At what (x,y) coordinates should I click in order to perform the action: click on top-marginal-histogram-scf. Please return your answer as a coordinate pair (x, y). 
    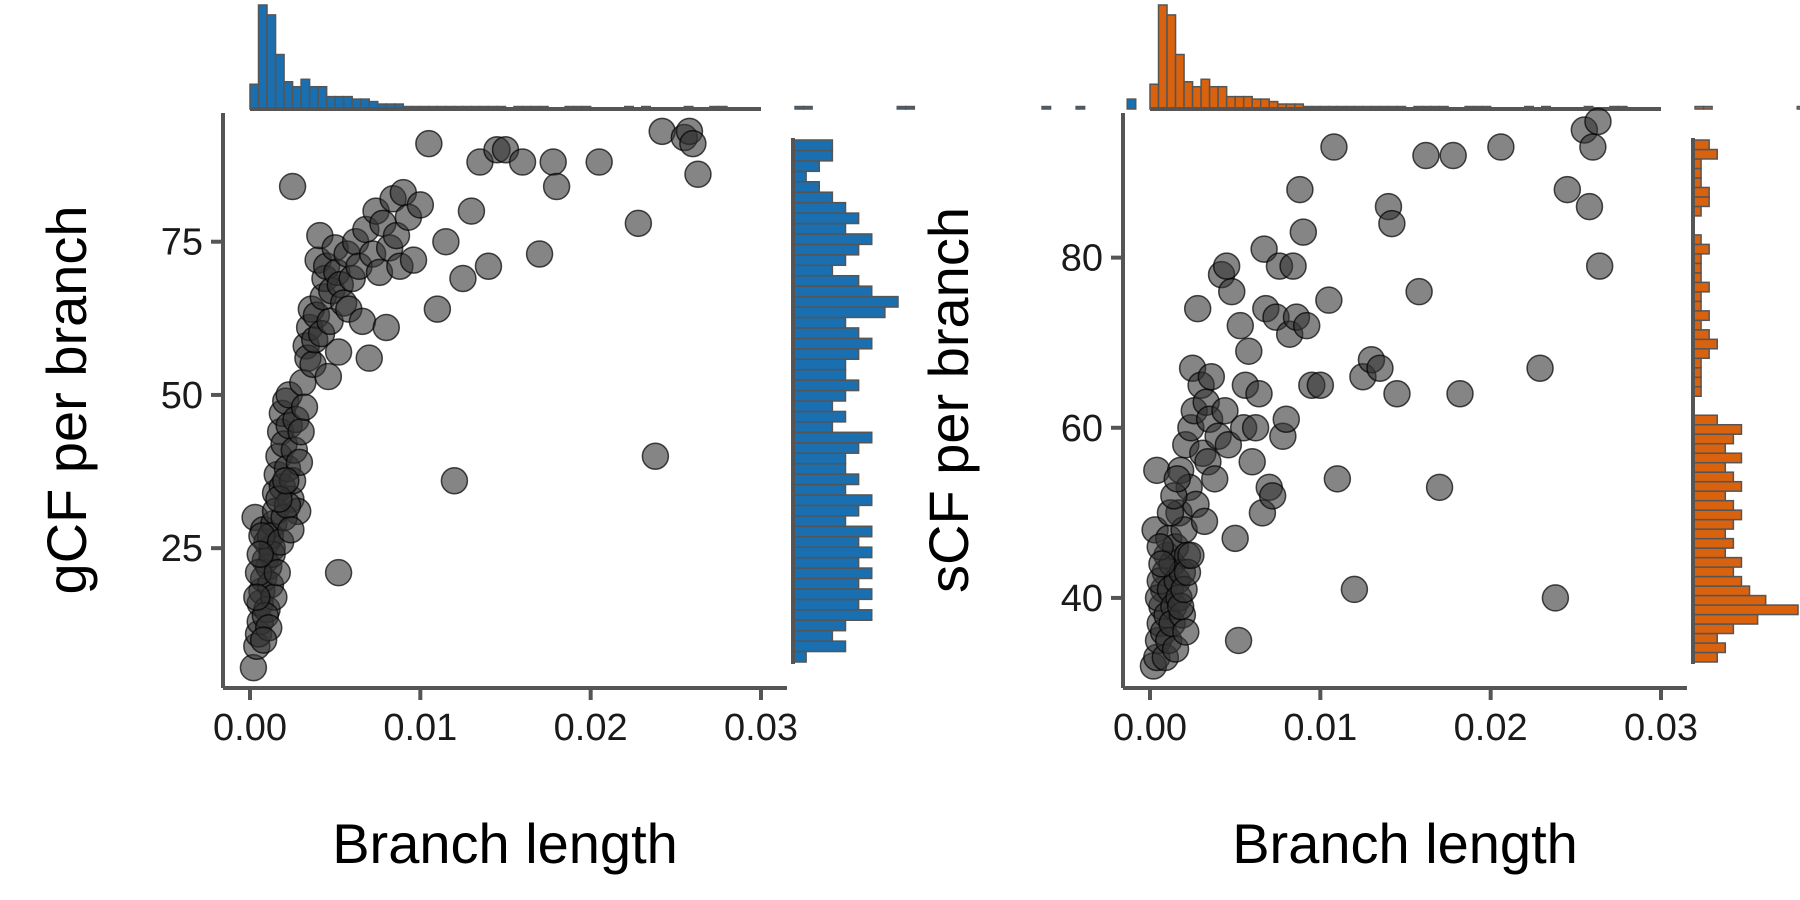
    Looking at the image, I should click on (1474, 57).